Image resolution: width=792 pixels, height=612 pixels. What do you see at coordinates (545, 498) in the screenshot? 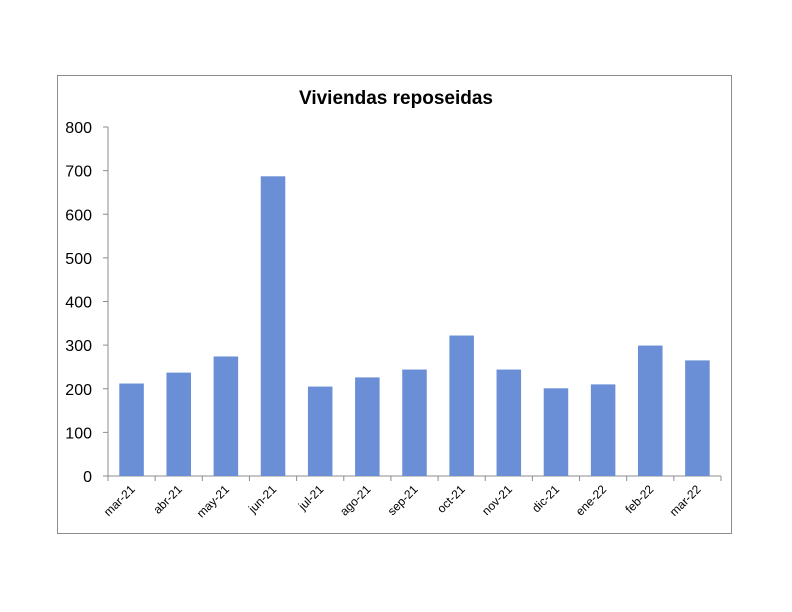
I see `x-tick-label: dic-21` at bounding box center [545, 498].